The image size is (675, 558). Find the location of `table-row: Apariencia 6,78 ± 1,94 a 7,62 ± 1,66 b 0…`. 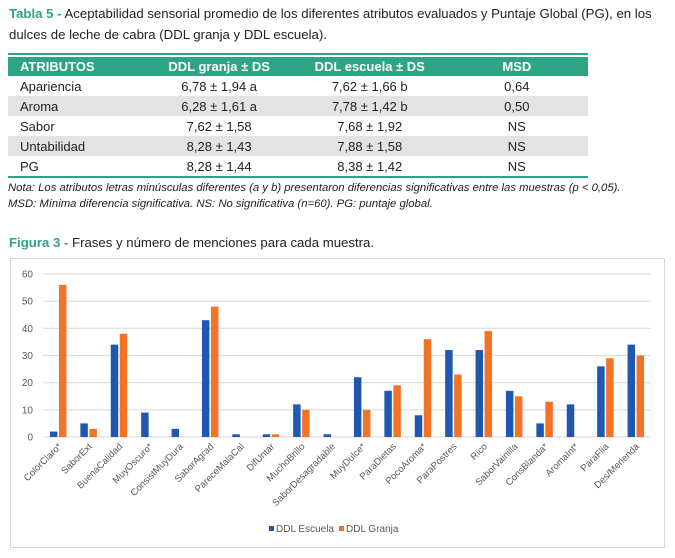

table-row: Apariencia 6,78 ± 1,94 a 7,62 ± 1,66 b 0… is located at coordinates (298, 86).